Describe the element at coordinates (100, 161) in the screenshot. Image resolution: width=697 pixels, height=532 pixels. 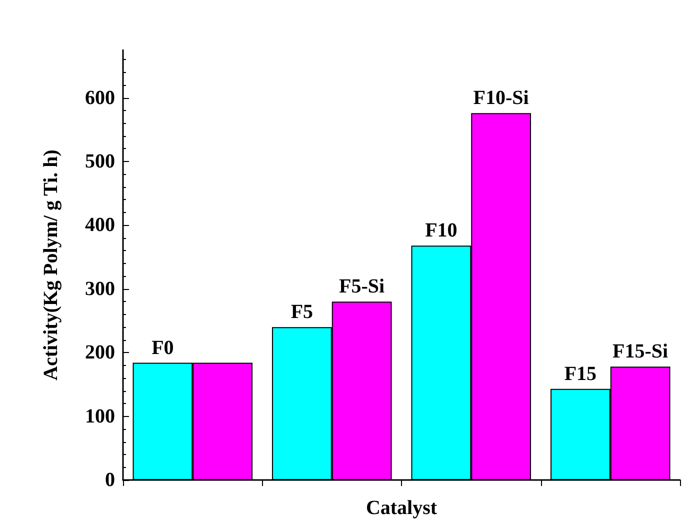
I see `y-tick-label: 500` at that location.